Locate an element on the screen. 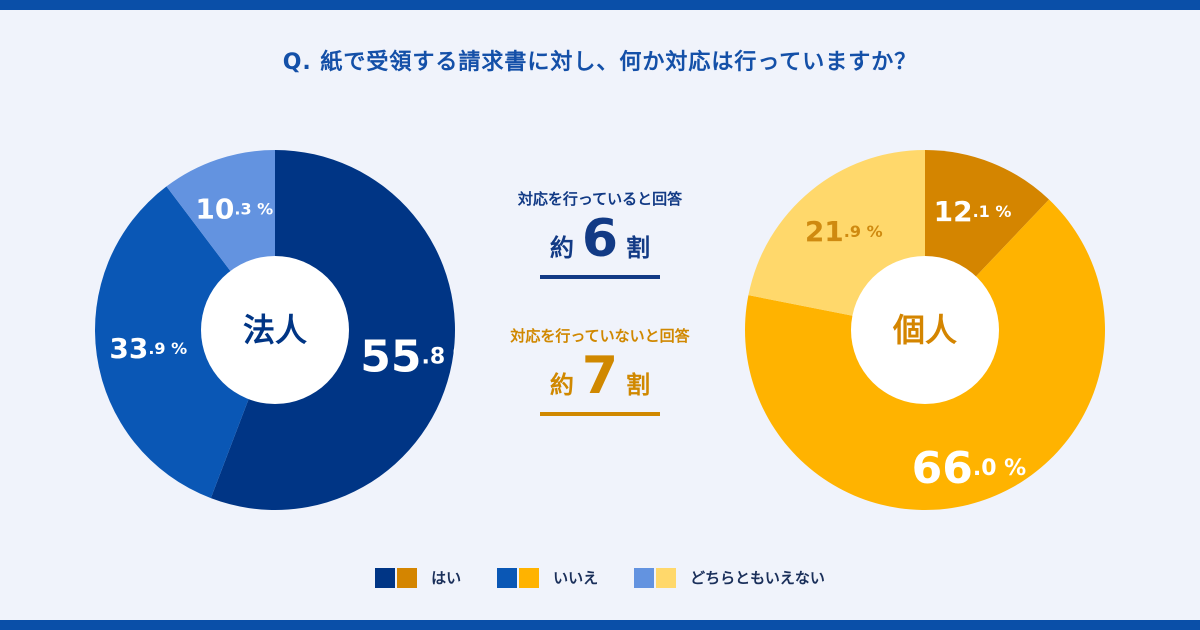 Image resolution: width=1200 pixels, height=630 pixels. indiv-slice-label-0: 12.1 % is located at coordinates (973, 211).